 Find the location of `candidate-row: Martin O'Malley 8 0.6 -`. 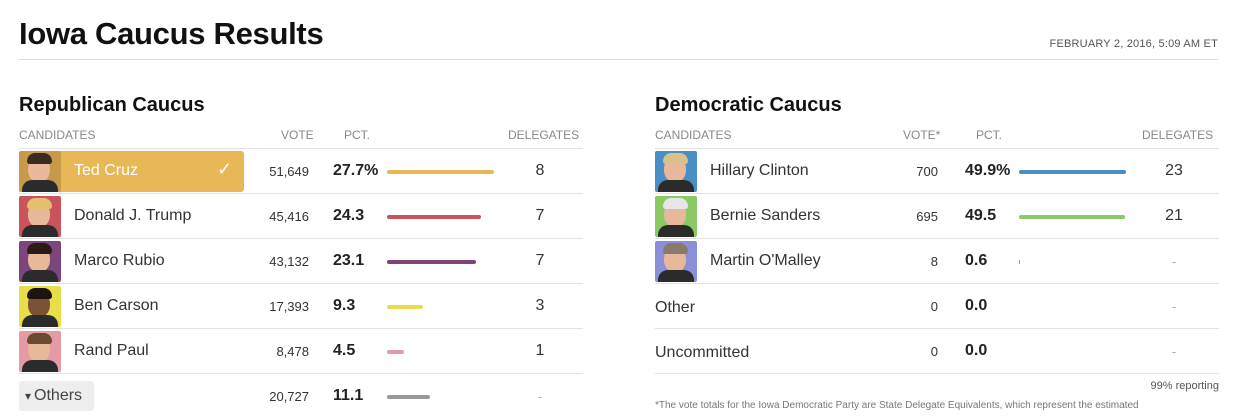

candidate-row: Martin O'Malley 8 0.6 - is located at coordinates (937, 260).